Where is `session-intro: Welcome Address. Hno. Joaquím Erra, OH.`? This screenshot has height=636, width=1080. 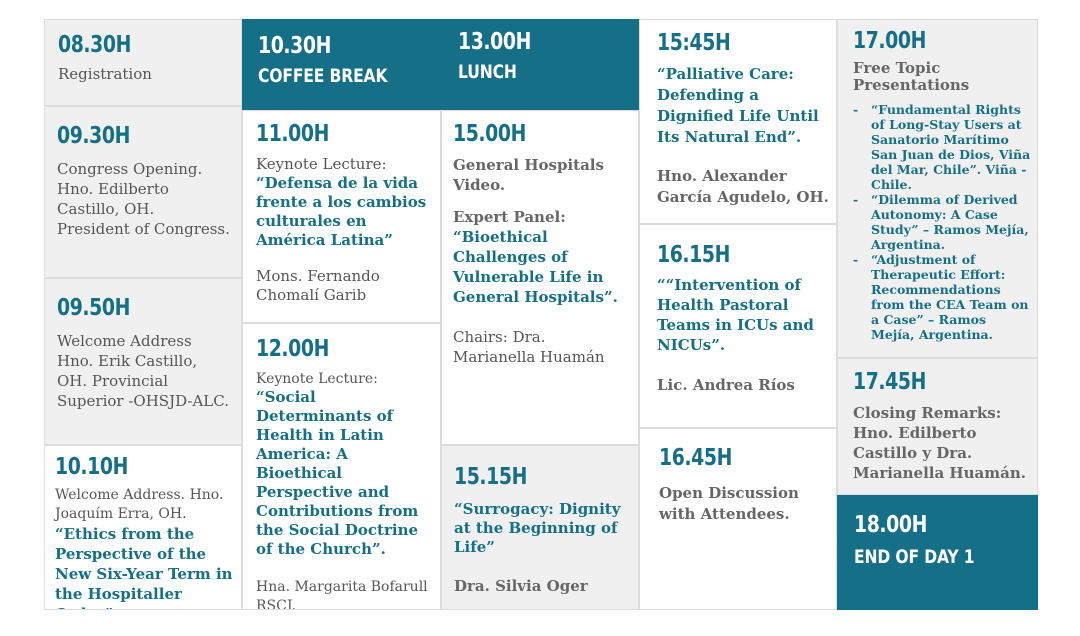 session-intro: Welcome Address. Hno. Joaquím Erra, OH. is located at coordinates (139, 504).